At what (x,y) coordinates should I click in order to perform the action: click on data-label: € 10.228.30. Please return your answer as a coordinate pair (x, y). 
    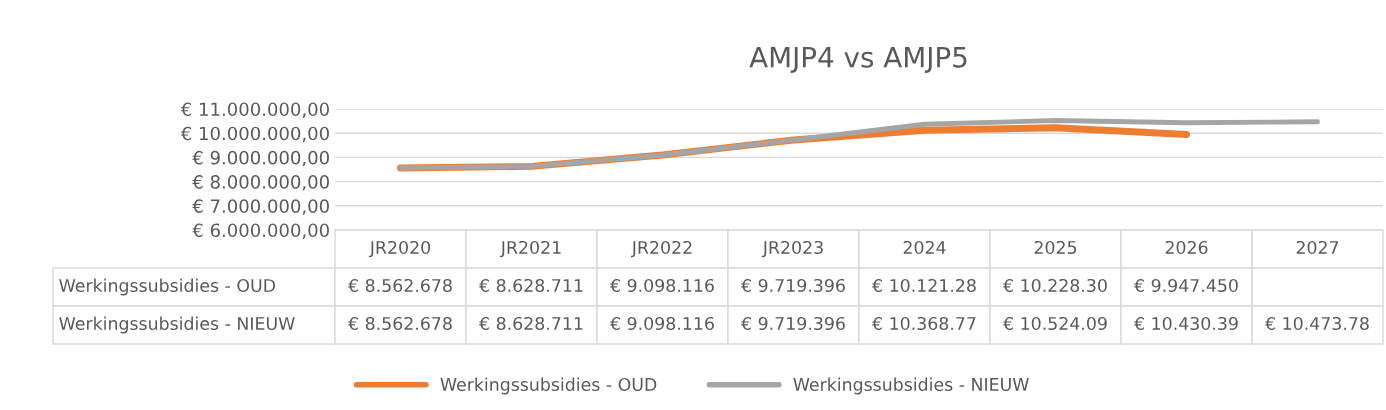
    Looking at the image, I should click on (1055, 285).